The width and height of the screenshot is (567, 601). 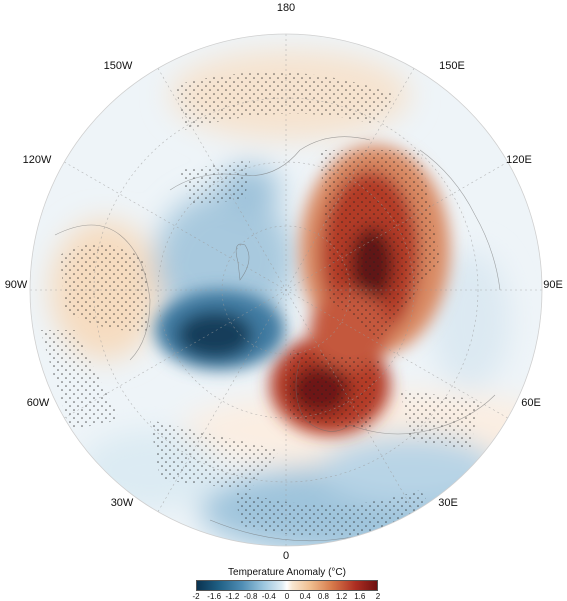 I want to click on lon-label-120w: 120W, so click(x=37, y=160).